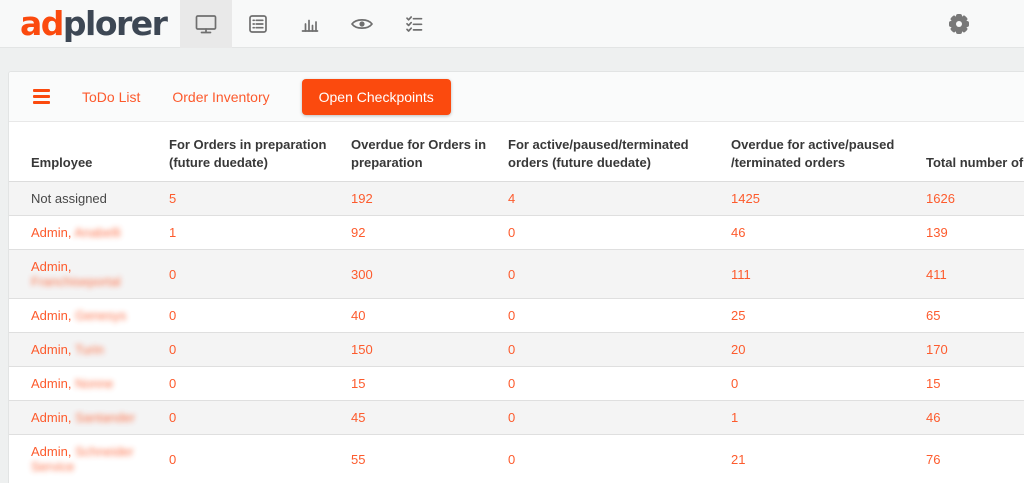  I want to click on list-icon, so click(258, 24).